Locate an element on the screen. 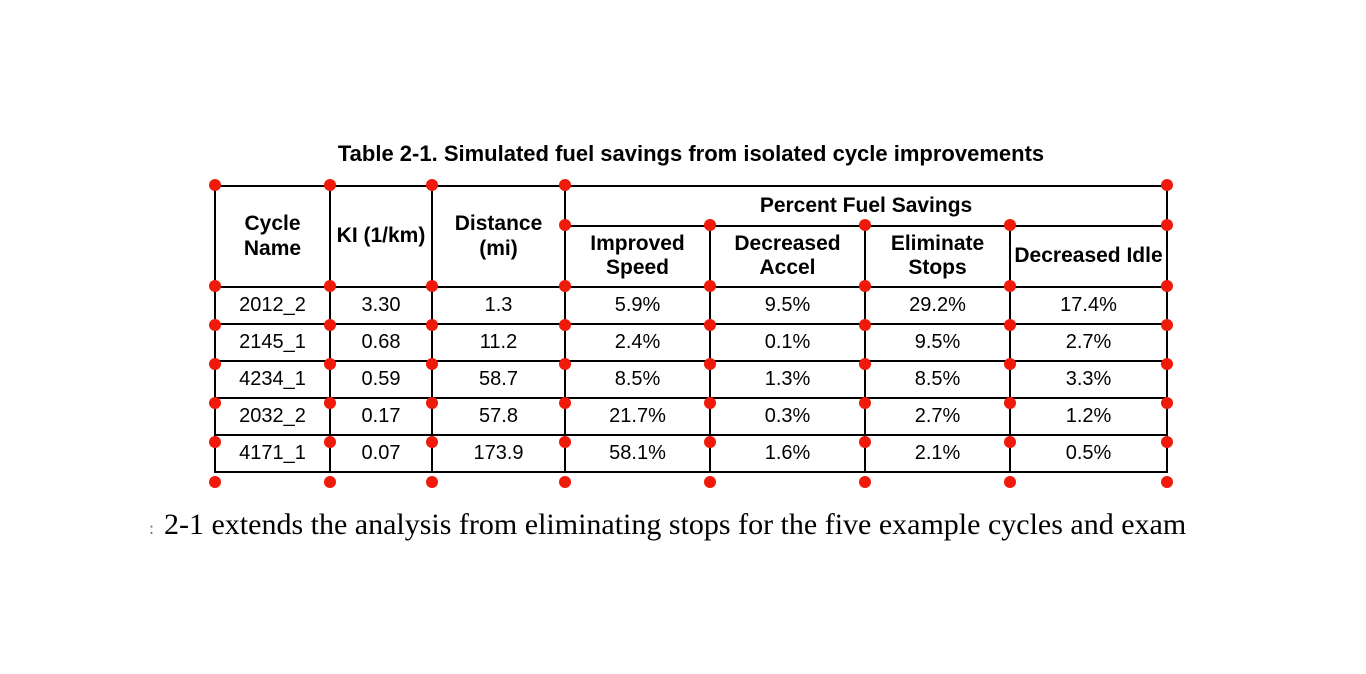 The image size is (1366, 674). table-cell: 58.7 is located at coordinates (498, 379).